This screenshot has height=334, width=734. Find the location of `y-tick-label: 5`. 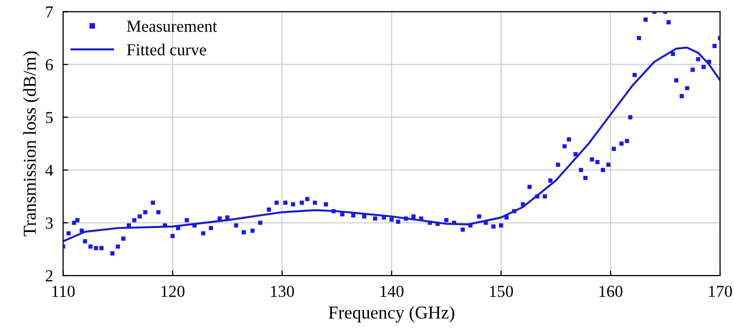

y-tick-label: 5 is located at coordinates (49, 118).